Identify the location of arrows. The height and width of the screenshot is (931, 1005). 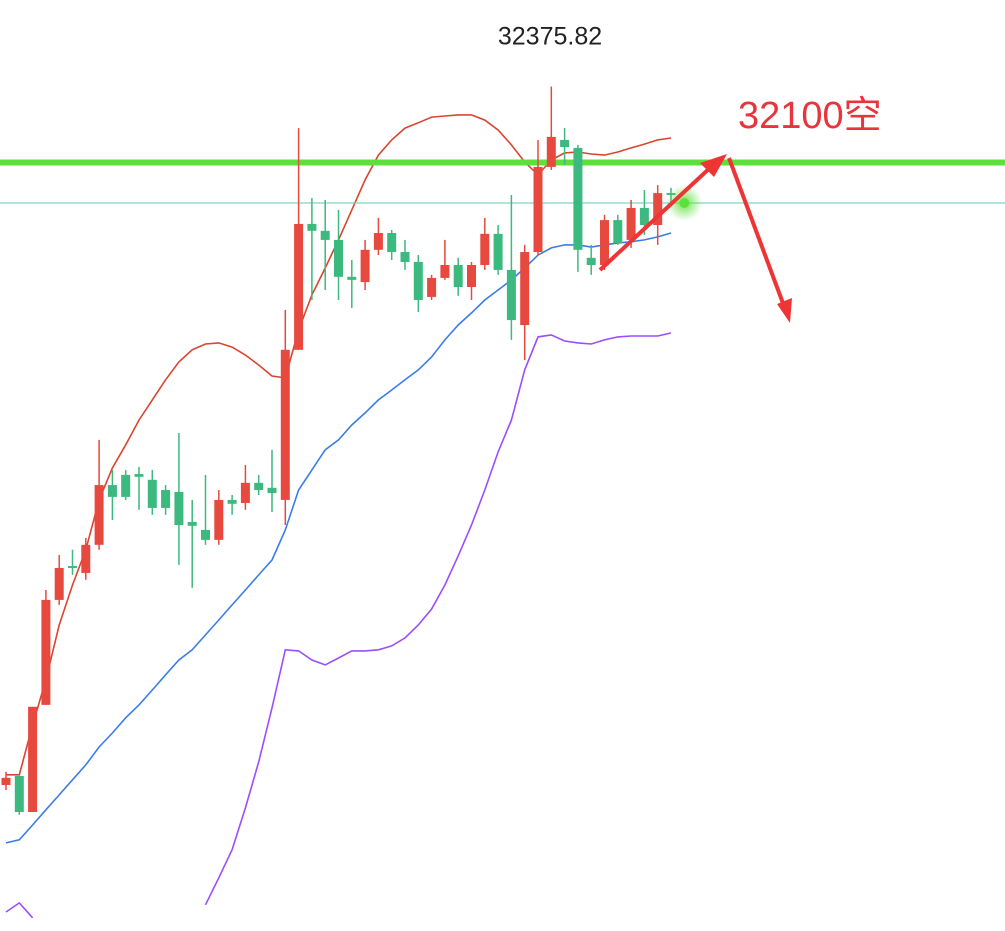
(695, 238).